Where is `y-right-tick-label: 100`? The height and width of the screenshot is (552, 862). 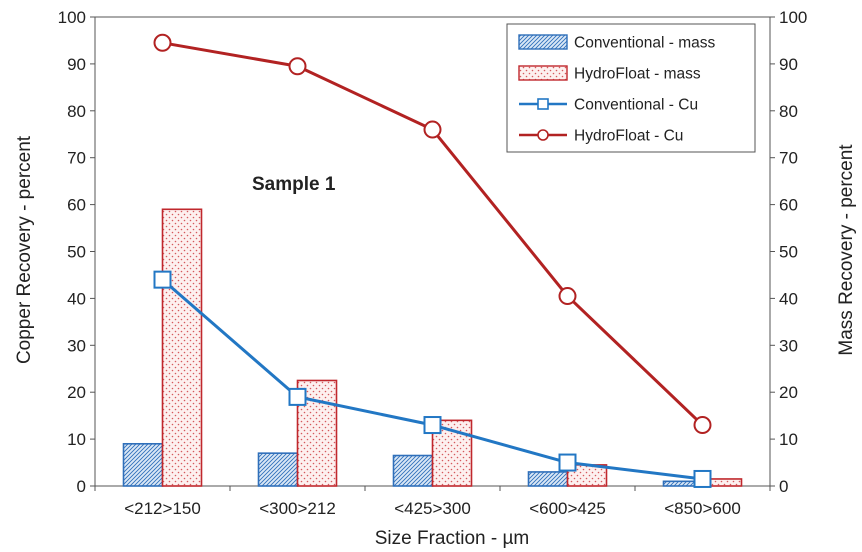
y-right-tick-label: 100 is located at coordinates (793, 17).